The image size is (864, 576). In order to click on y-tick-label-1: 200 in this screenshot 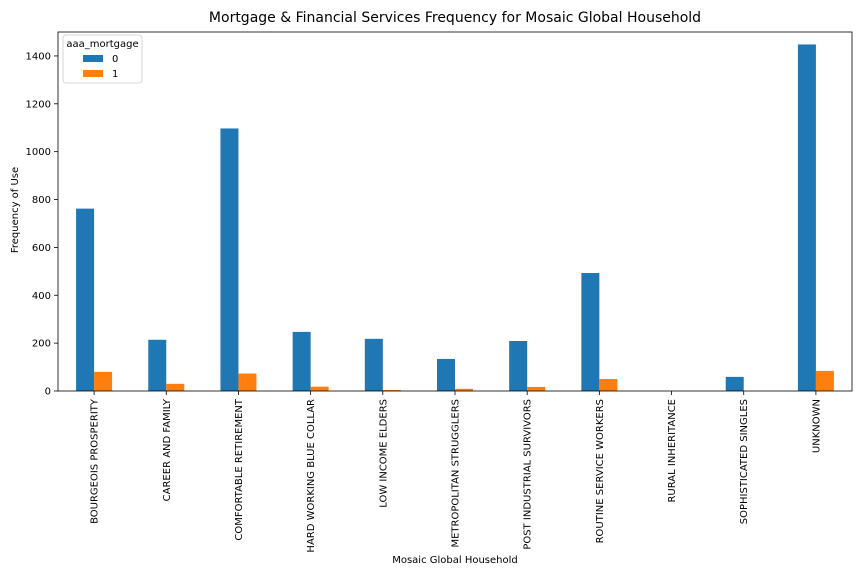, I will do `click(41, 344)`.